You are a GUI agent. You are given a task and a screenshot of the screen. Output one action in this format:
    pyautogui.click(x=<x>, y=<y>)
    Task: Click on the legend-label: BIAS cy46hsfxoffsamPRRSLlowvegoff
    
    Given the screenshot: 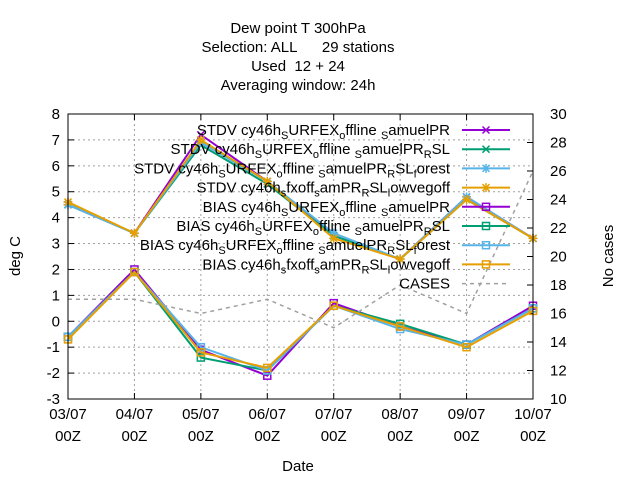 What is the action you would take?
    pyautogui.click(x=326, y=266)
    